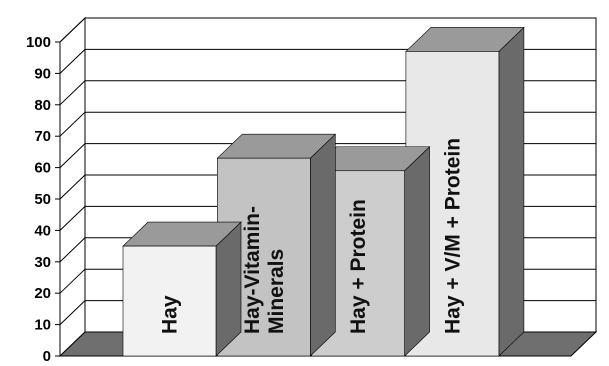 This screenshot has height=366, width=609. I want to click on y-tick-label: 40, so click(42, 230).